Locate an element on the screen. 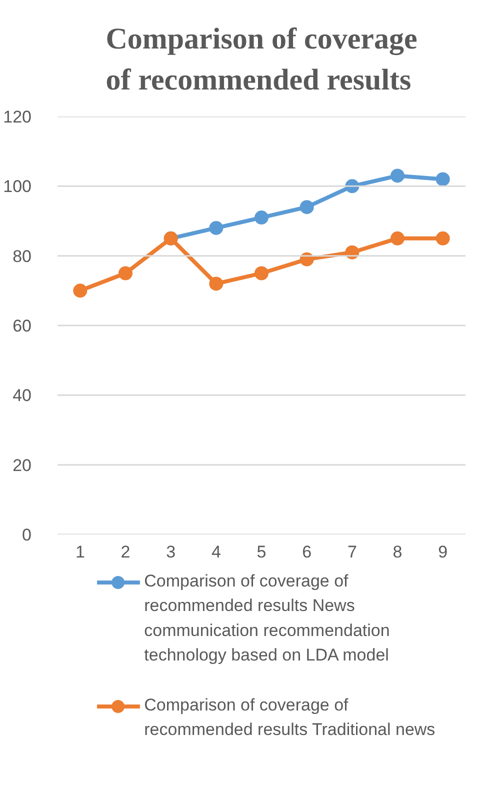 The image size is (485, 806). x-tick-label: 6 is located at coordinates (307, 552).